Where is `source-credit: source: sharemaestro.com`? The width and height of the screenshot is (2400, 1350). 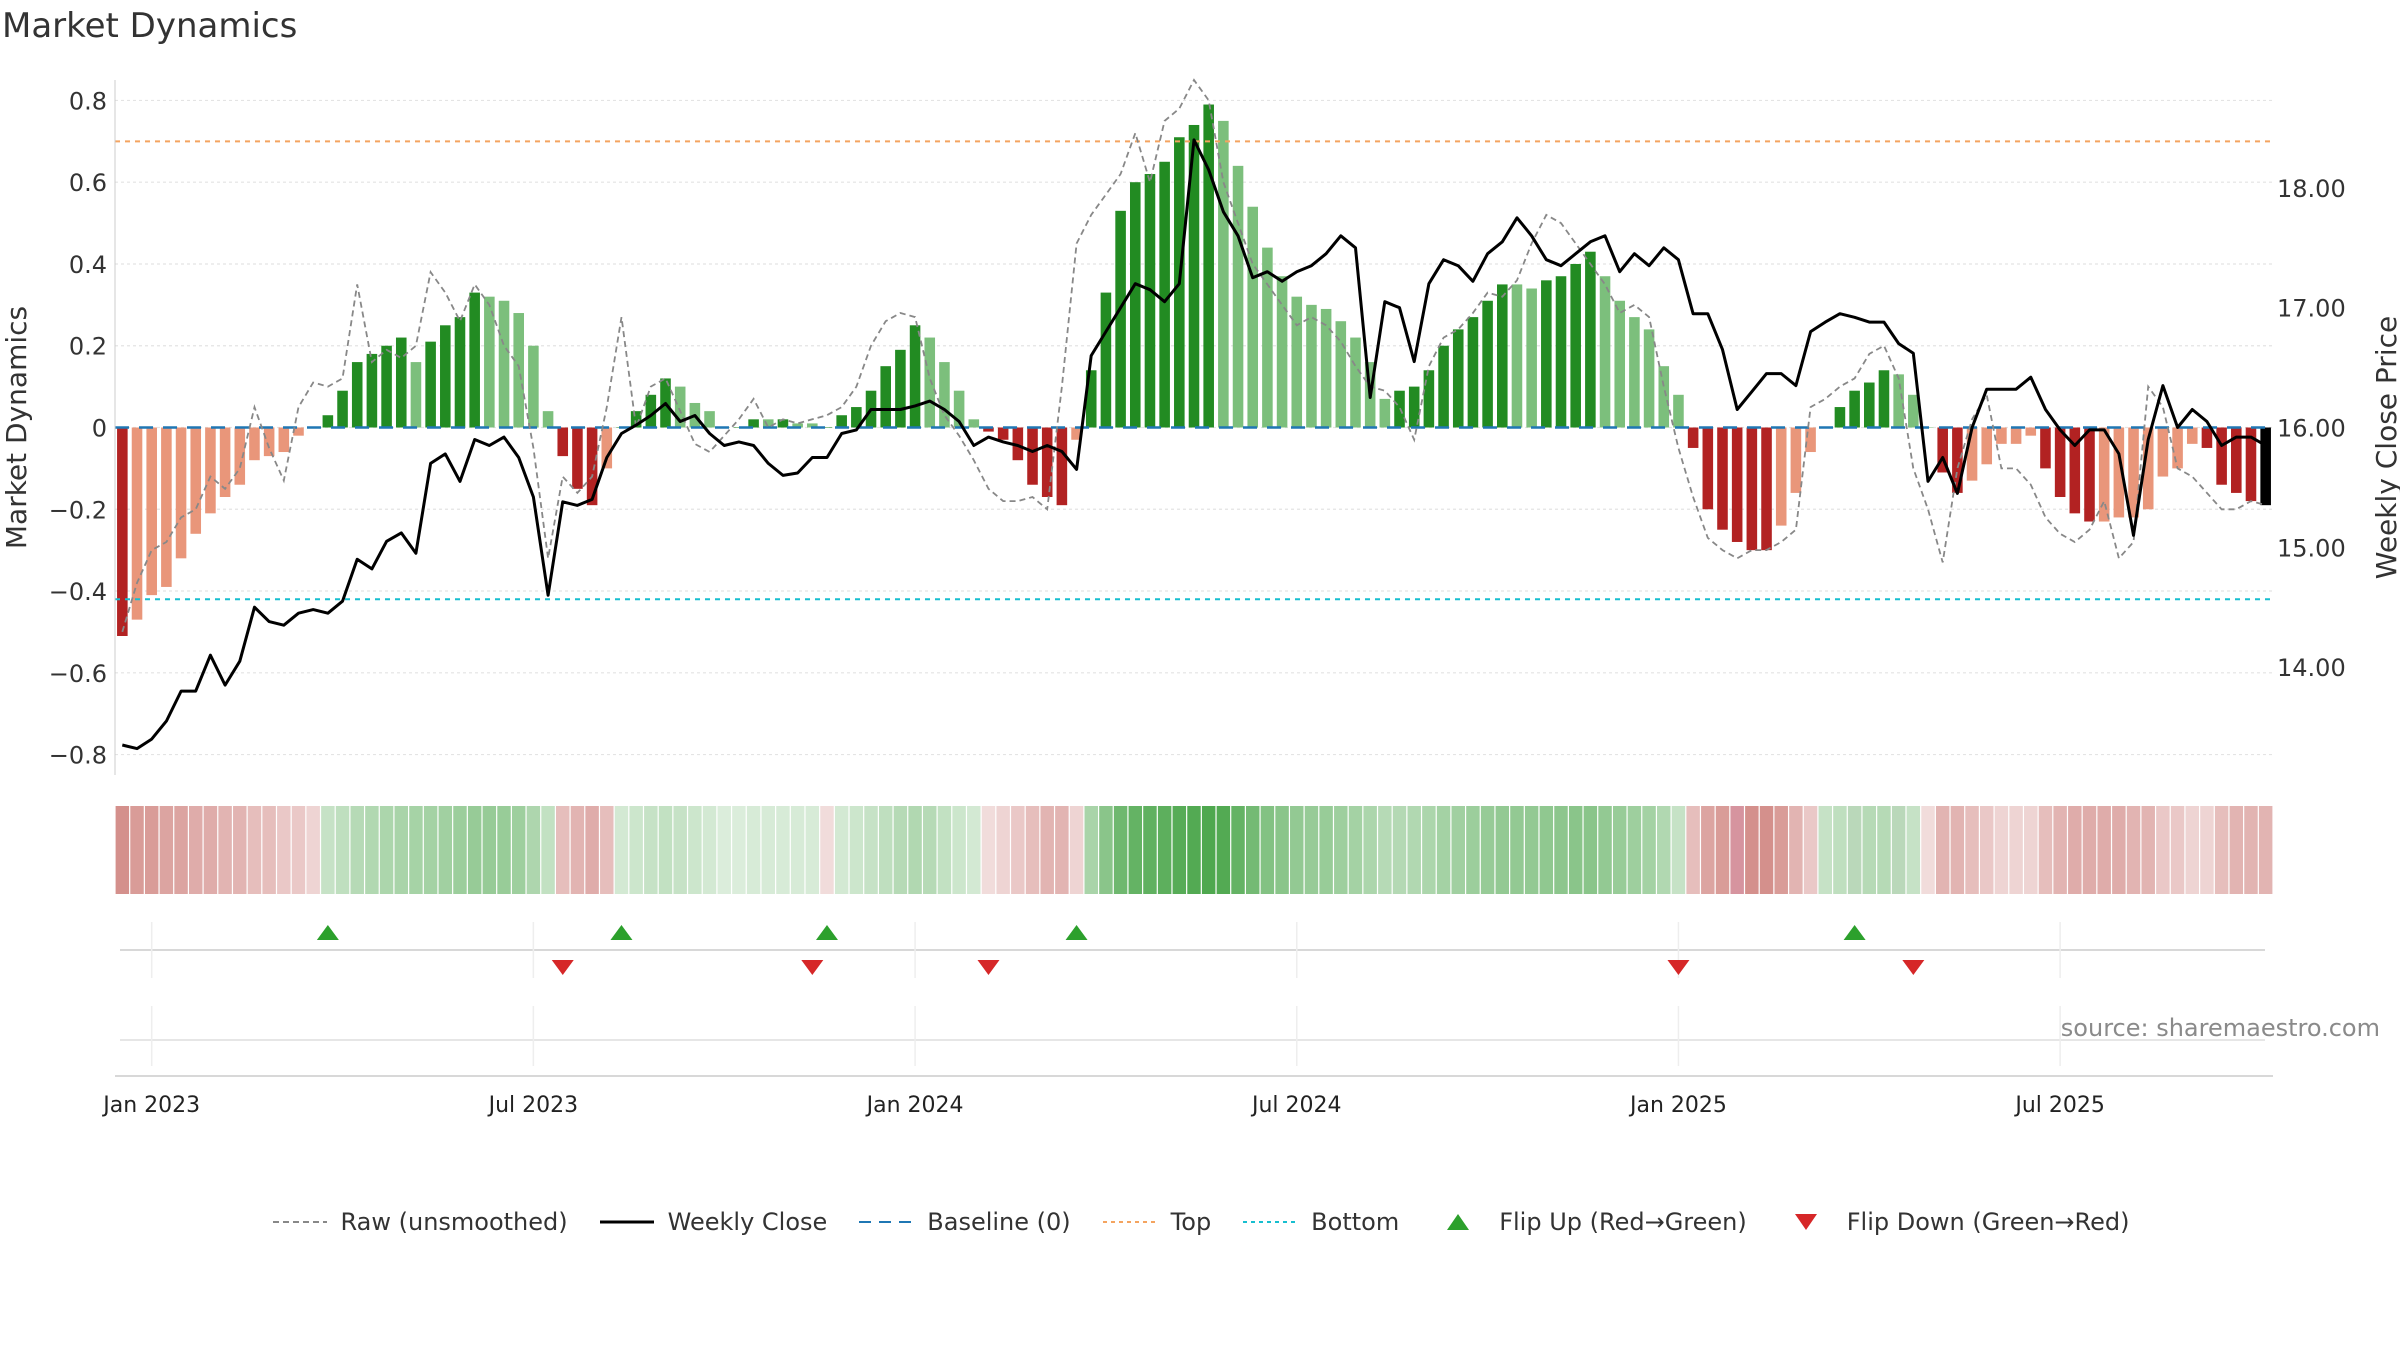
source-credit: source: sharemaestro.com is located at coordinates (2220, 1028).